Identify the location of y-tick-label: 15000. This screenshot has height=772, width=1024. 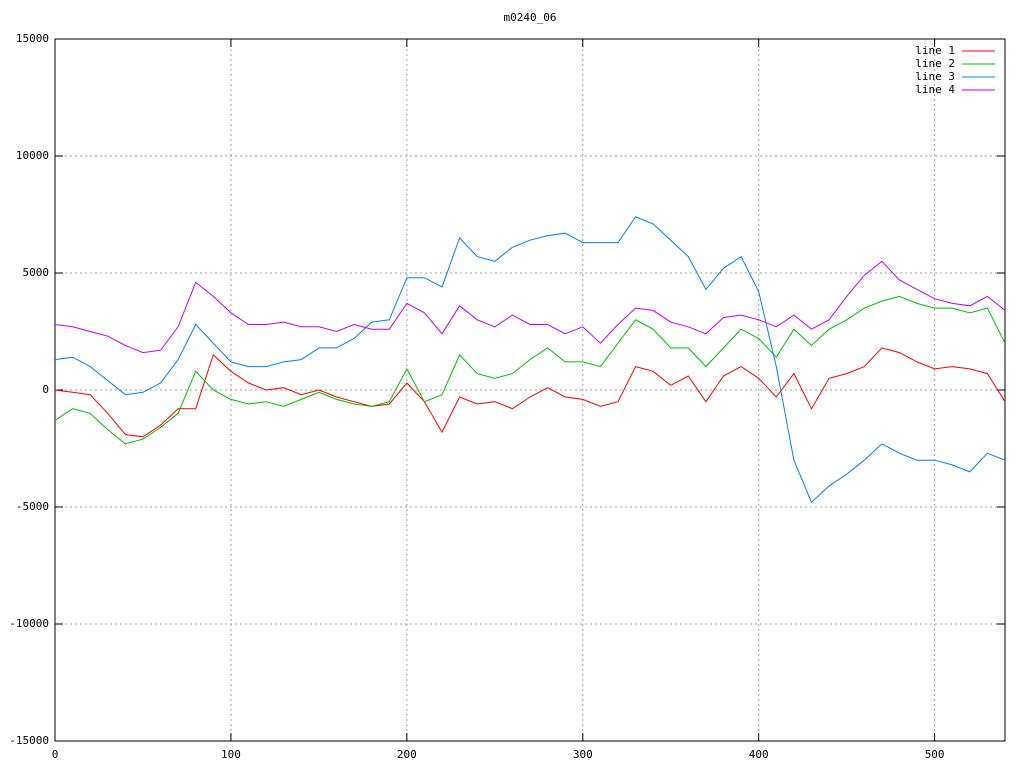
(32, 38).